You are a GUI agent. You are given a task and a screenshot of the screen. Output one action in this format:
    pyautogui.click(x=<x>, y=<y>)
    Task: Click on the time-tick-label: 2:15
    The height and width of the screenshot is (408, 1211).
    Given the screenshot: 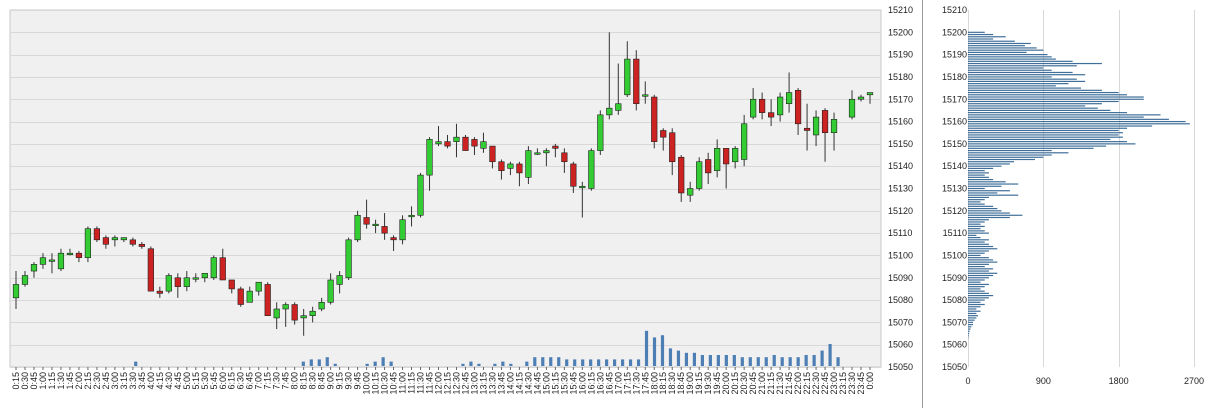 What is the action you would take?
    pyautogui.click(x=88, y=381)
    